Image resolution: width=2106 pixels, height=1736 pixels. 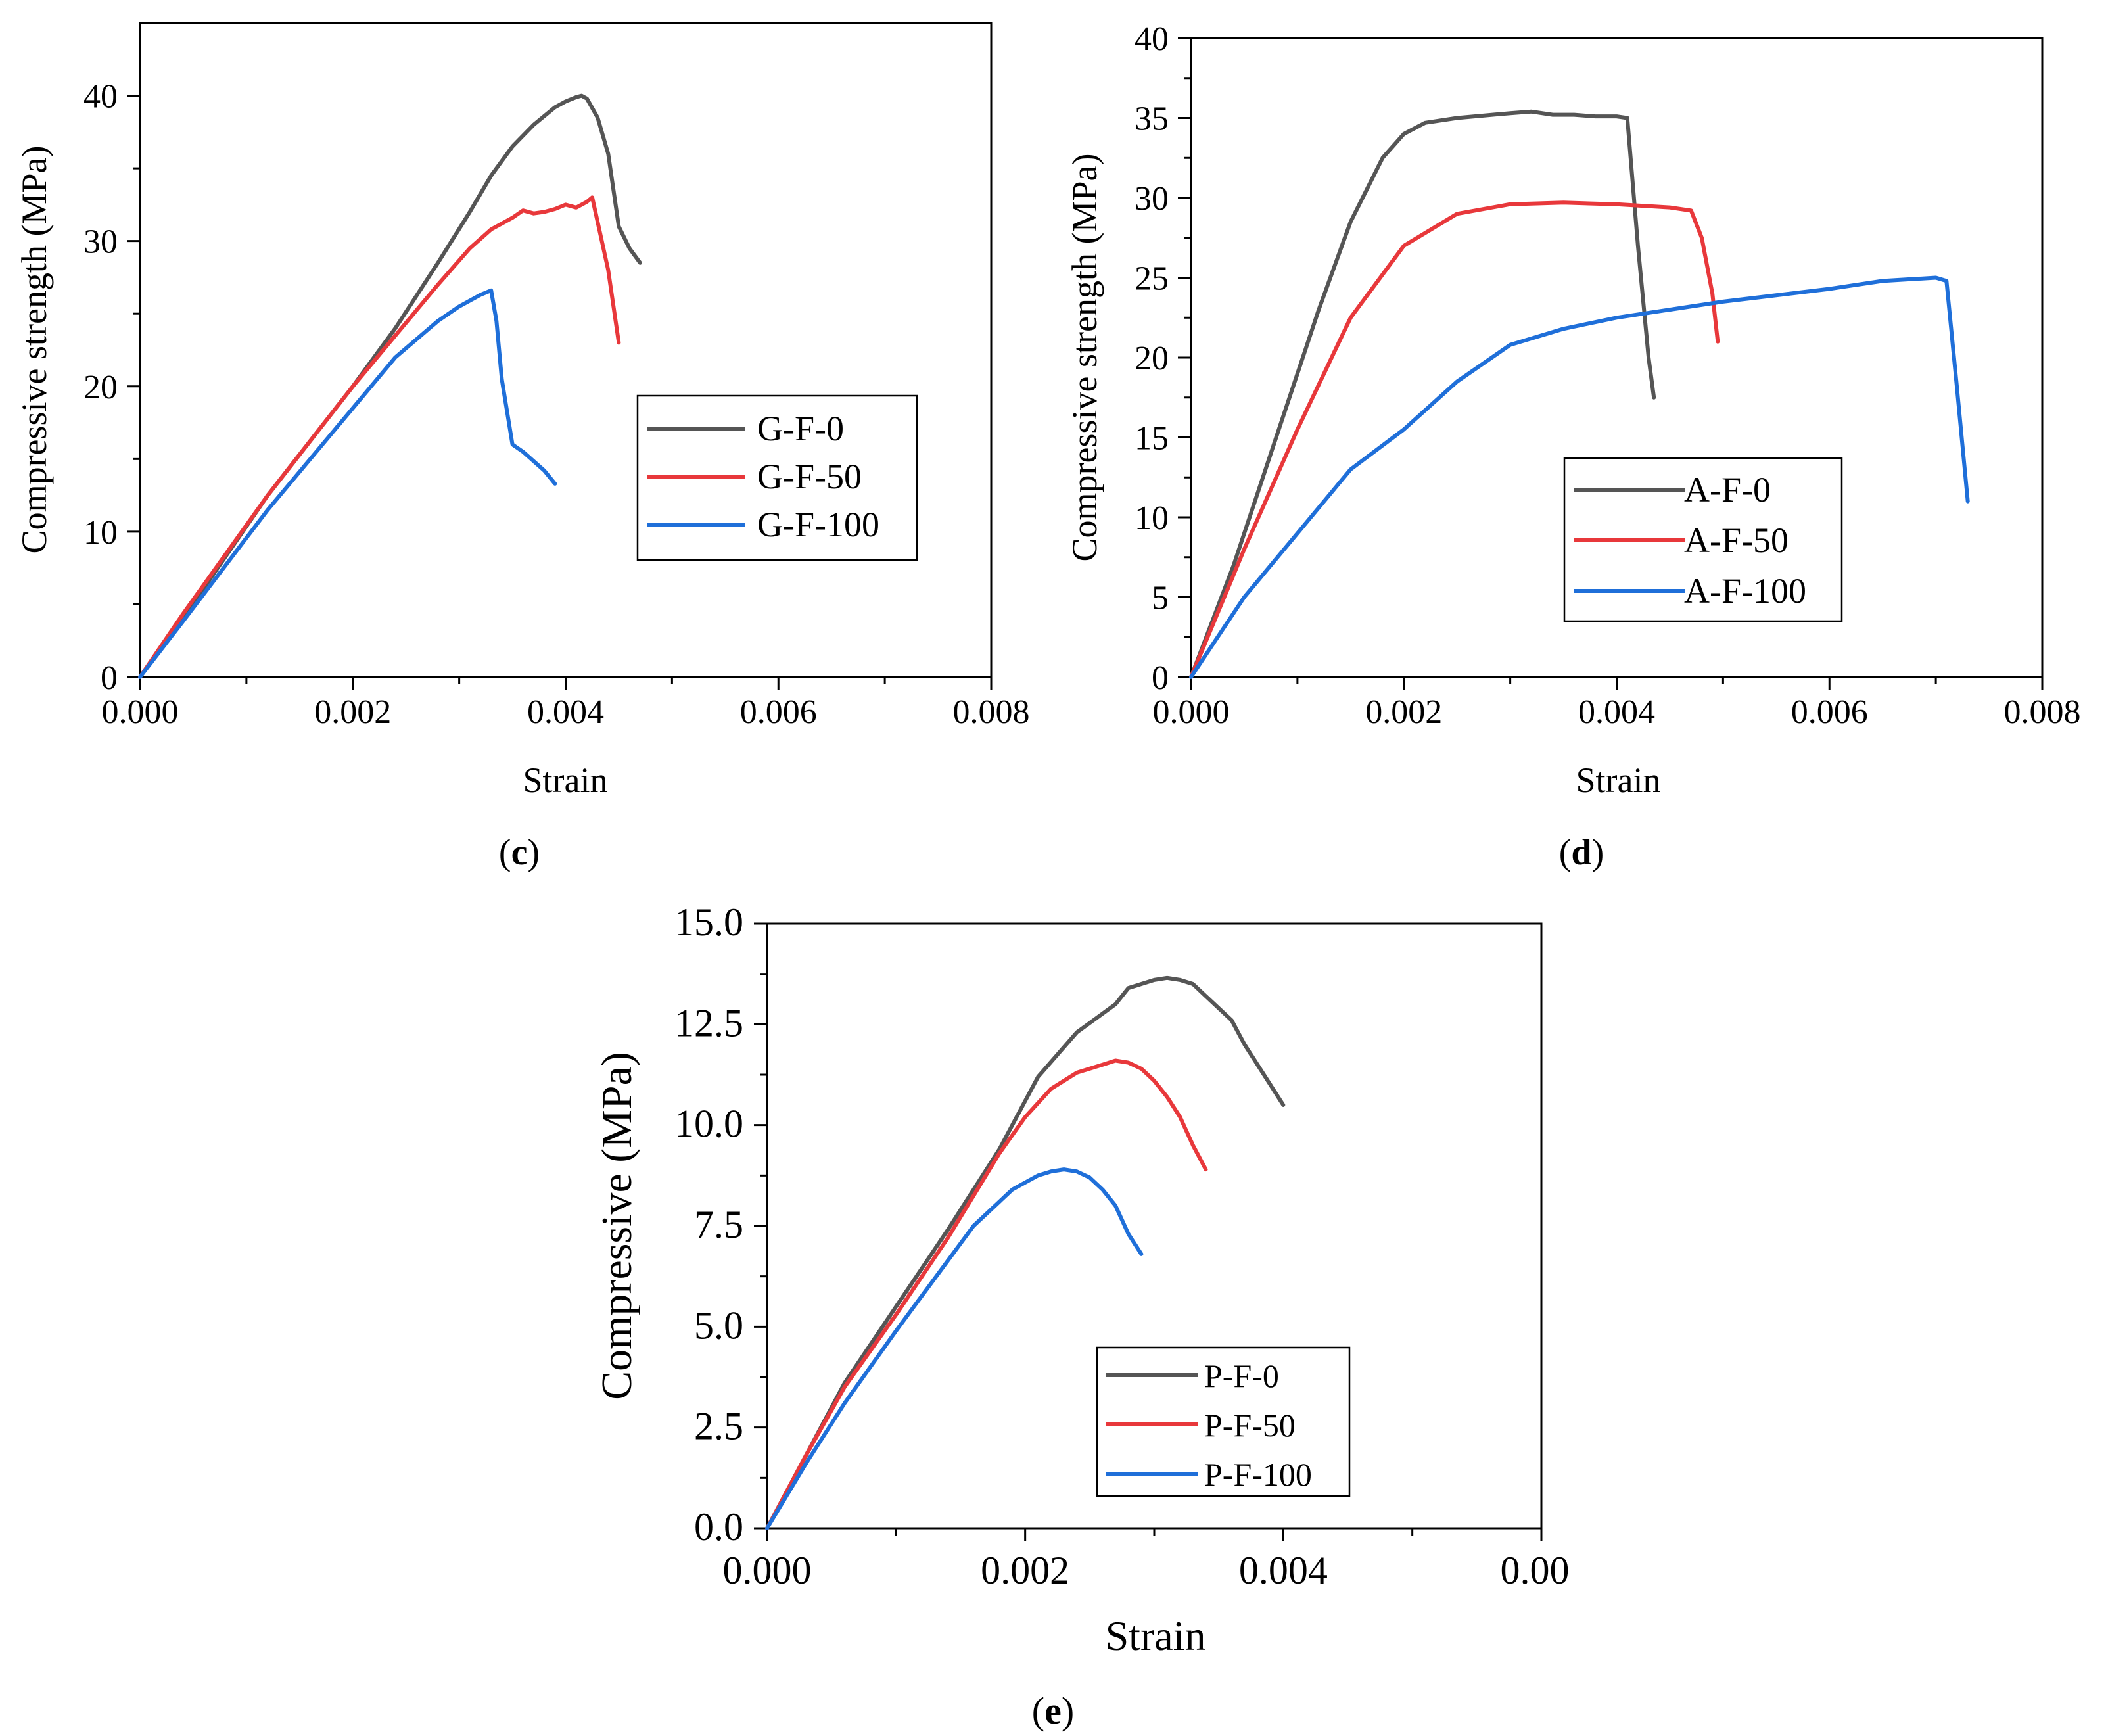 What do you see at coordinates (1727, 490) in the screenshot?
I see `legend-label: A-F-0` at bounding box center [1727, 490].